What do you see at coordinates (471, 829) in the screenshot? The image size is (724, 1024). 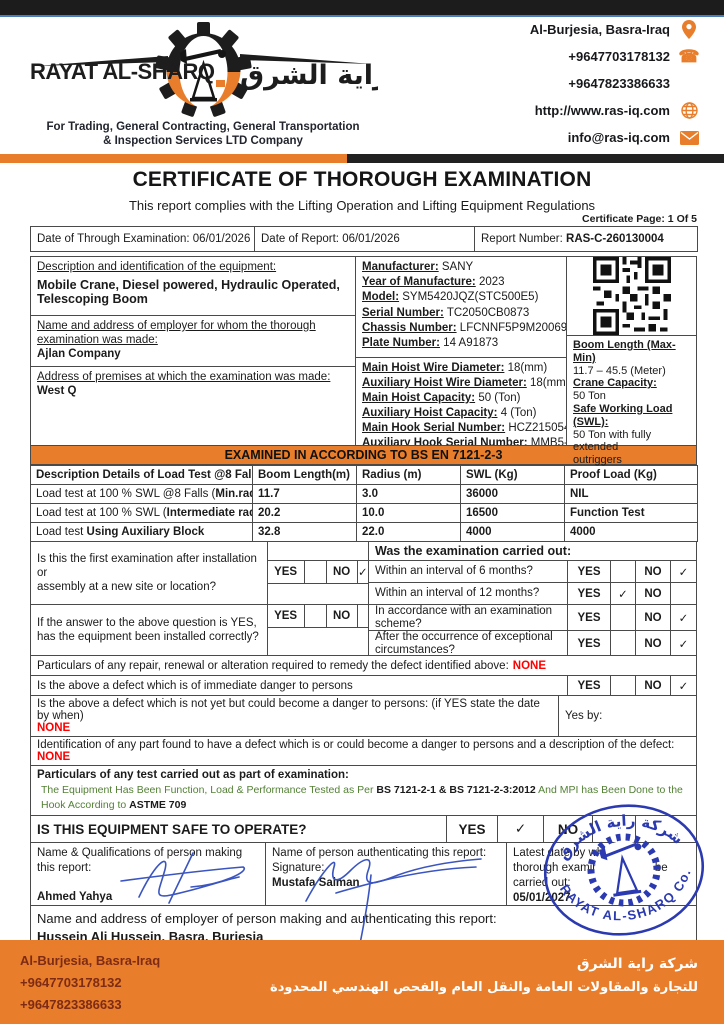 I see `safe-yes-label: YES` at bounding box center [471, 829].